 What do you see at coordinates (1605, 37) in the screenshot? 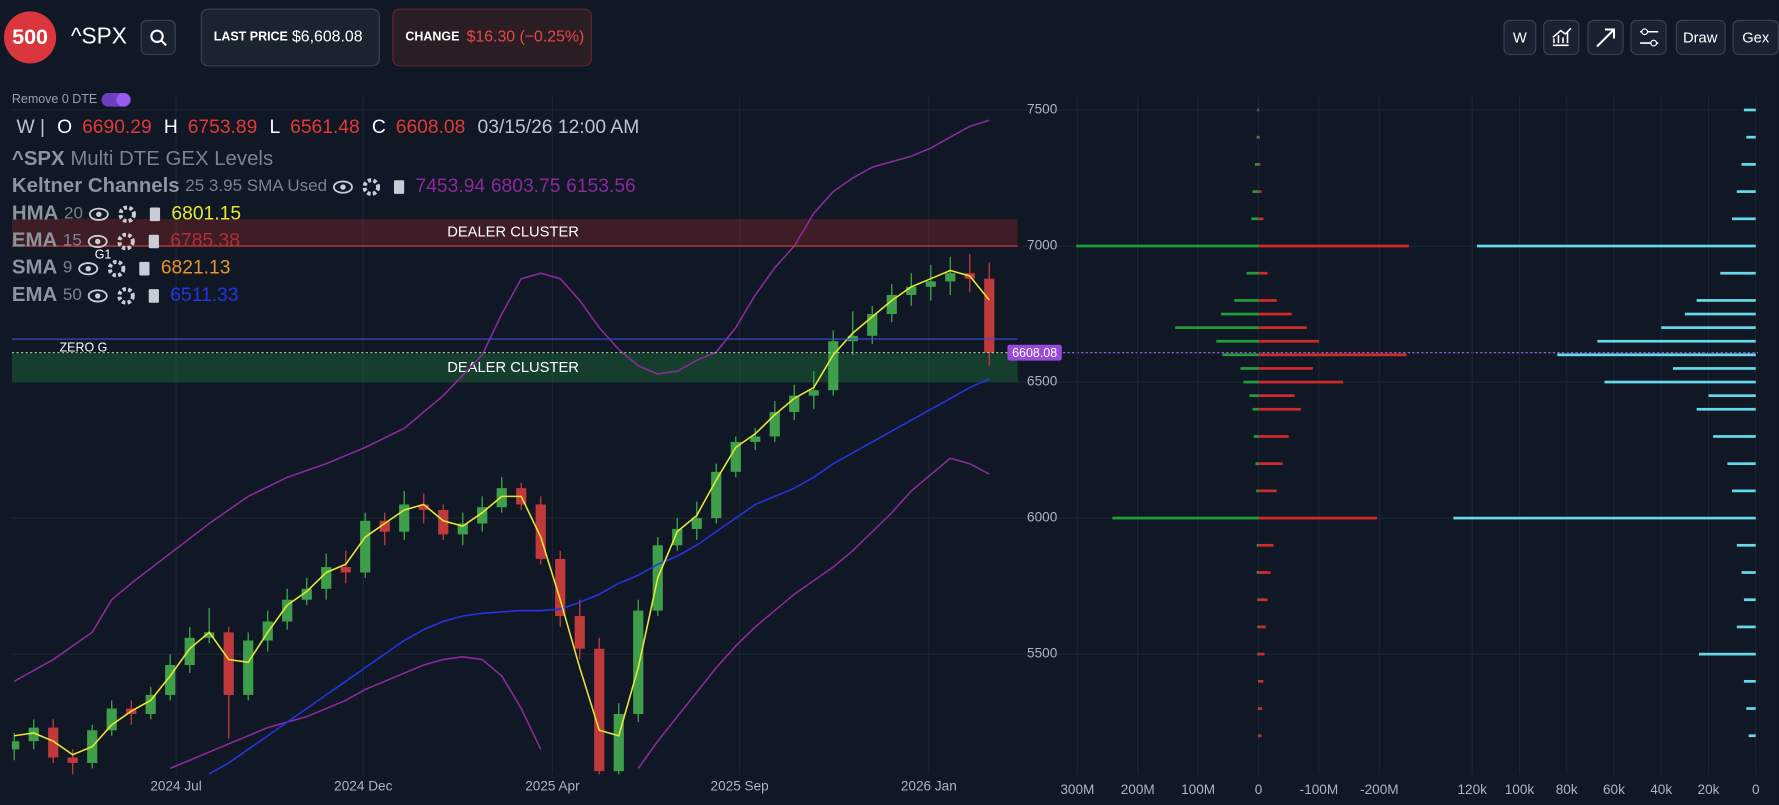
I see `trend-button` at bounding box center [1605, 37].